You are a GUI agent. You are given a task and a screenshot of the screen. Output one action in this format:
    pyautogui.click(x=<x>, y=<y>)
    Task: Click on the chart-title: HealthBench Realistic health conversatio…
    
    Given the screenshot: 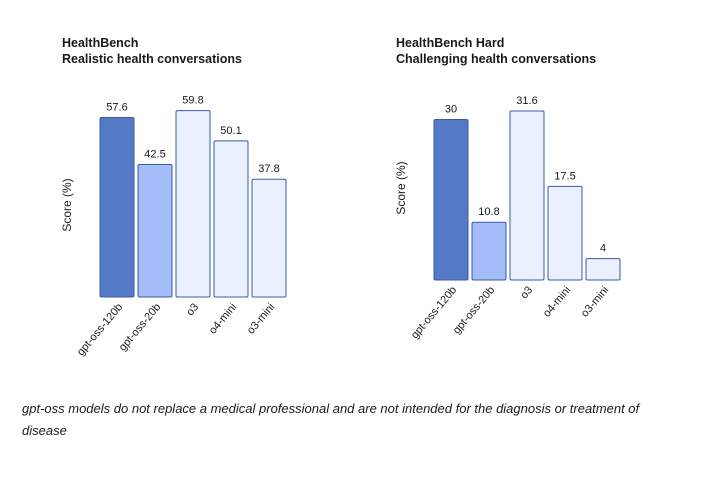 What is the action you would take?
    pyautogui.click(x=152, y=51)
    